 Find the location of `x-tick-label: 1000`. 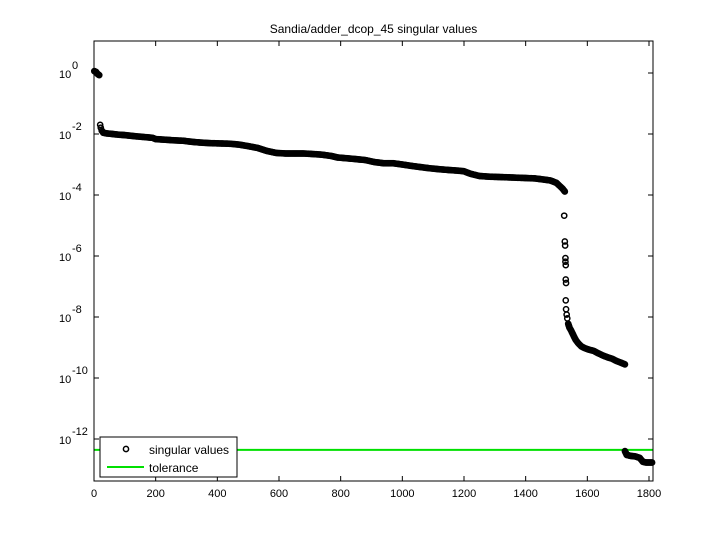

x-tick-label: 1000 is located at coordinates (402, 494).